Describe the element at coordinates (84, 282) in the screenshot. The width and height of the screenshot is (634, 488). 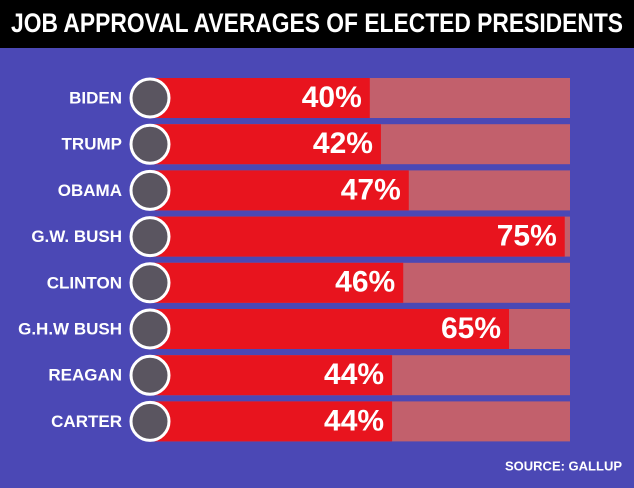
I see `category-label: CLINTON` at that location.